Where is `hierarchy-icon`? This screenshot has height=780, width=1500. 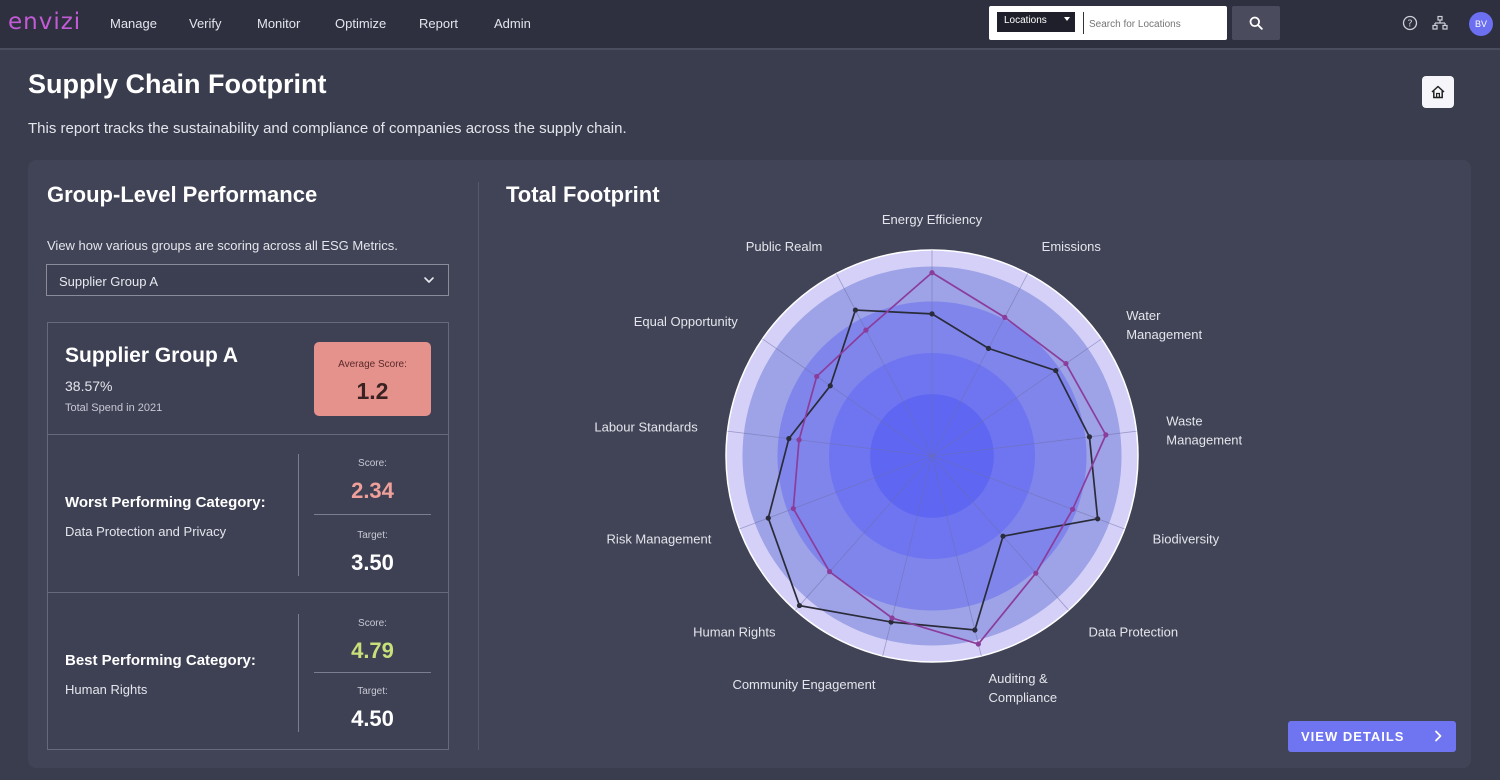 hierarchy-icon is located at coordinates (1440, 23).